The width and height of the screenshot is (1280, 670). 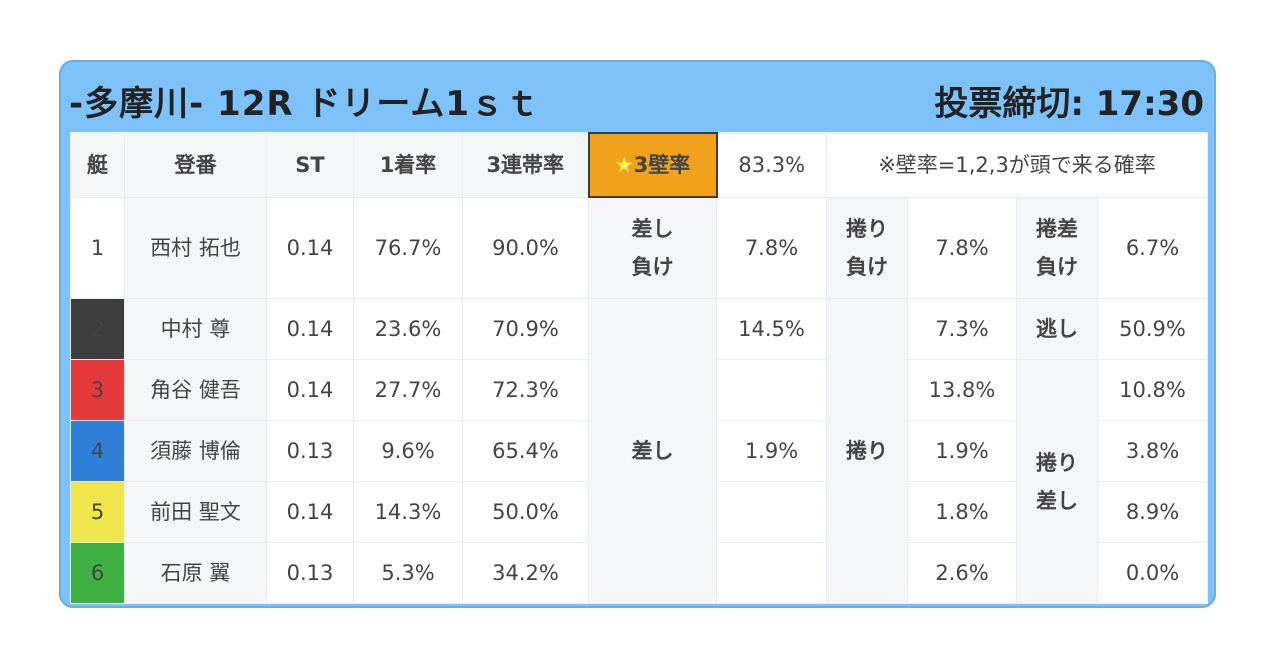 What do you see at coordinates (1017, 165) in the screenshot?
I see `wall-rate-note: ※壁率=1,2,3が頭で来る確率` at bounding box center [1017, 165].